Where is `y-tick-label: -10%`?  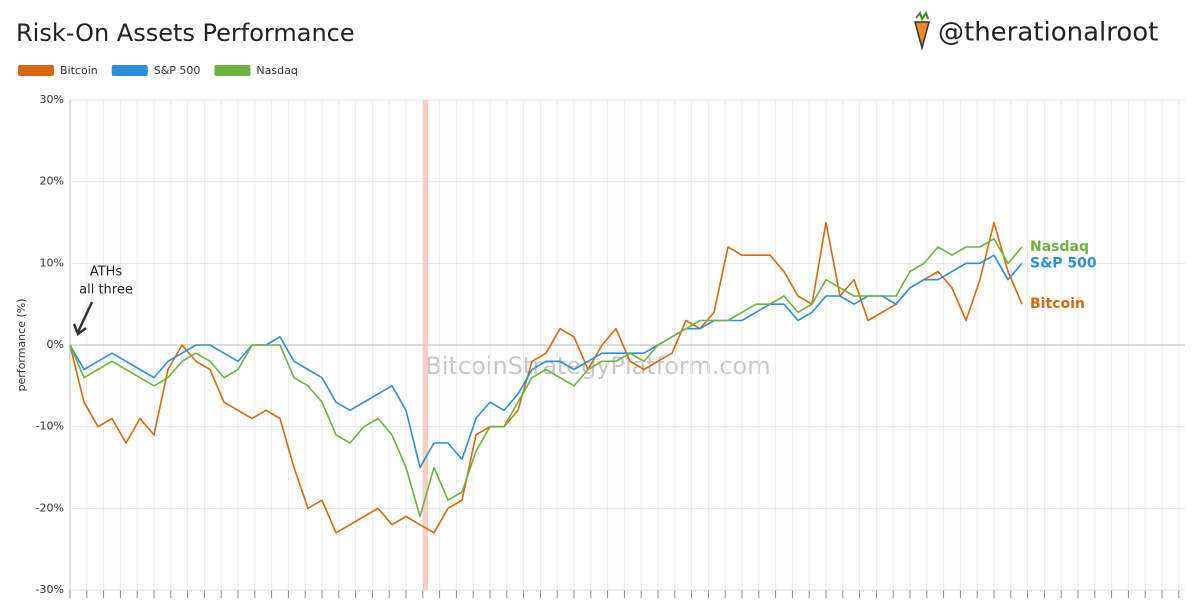 y-tick-label: -10% is located at coordinates (50, 426).